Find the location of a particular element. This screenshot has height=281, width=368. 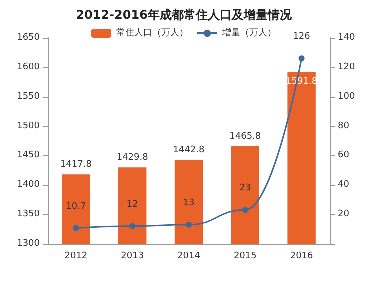

data-label: 126 is located at coordinates (302, 37).